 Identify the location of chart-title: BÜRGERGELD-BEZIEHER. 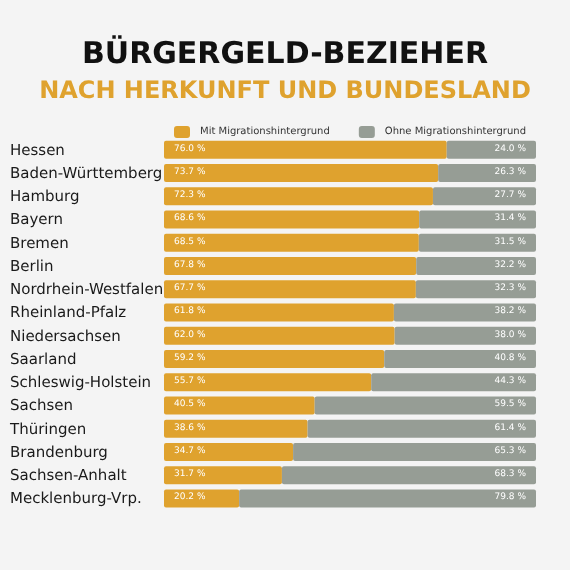
(285, 53).